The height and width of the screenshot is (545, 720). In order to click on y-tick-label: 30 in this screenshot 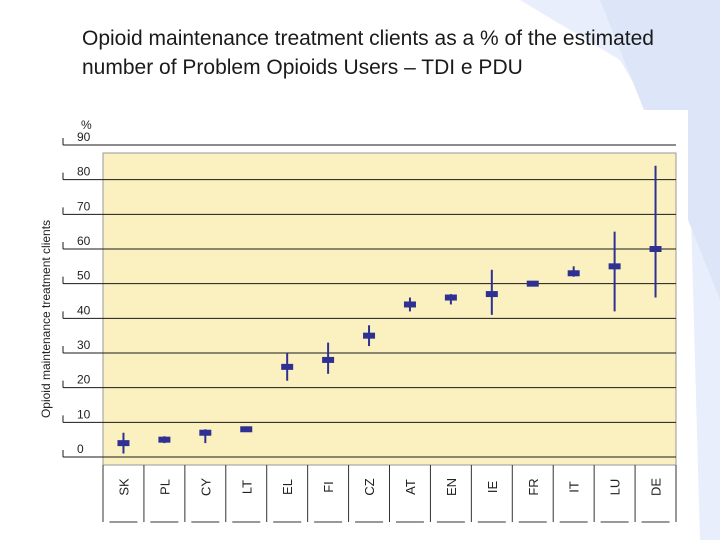, I will do `click(84, 345)`.